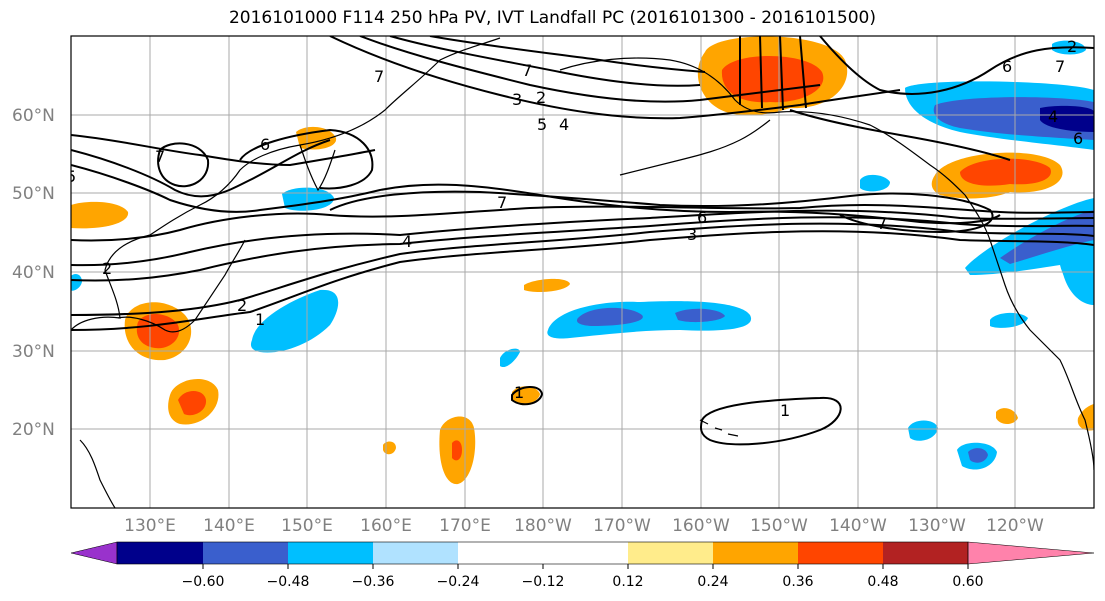  I want to click on negative-anomaly-hawaii-east, so click(923, 430).